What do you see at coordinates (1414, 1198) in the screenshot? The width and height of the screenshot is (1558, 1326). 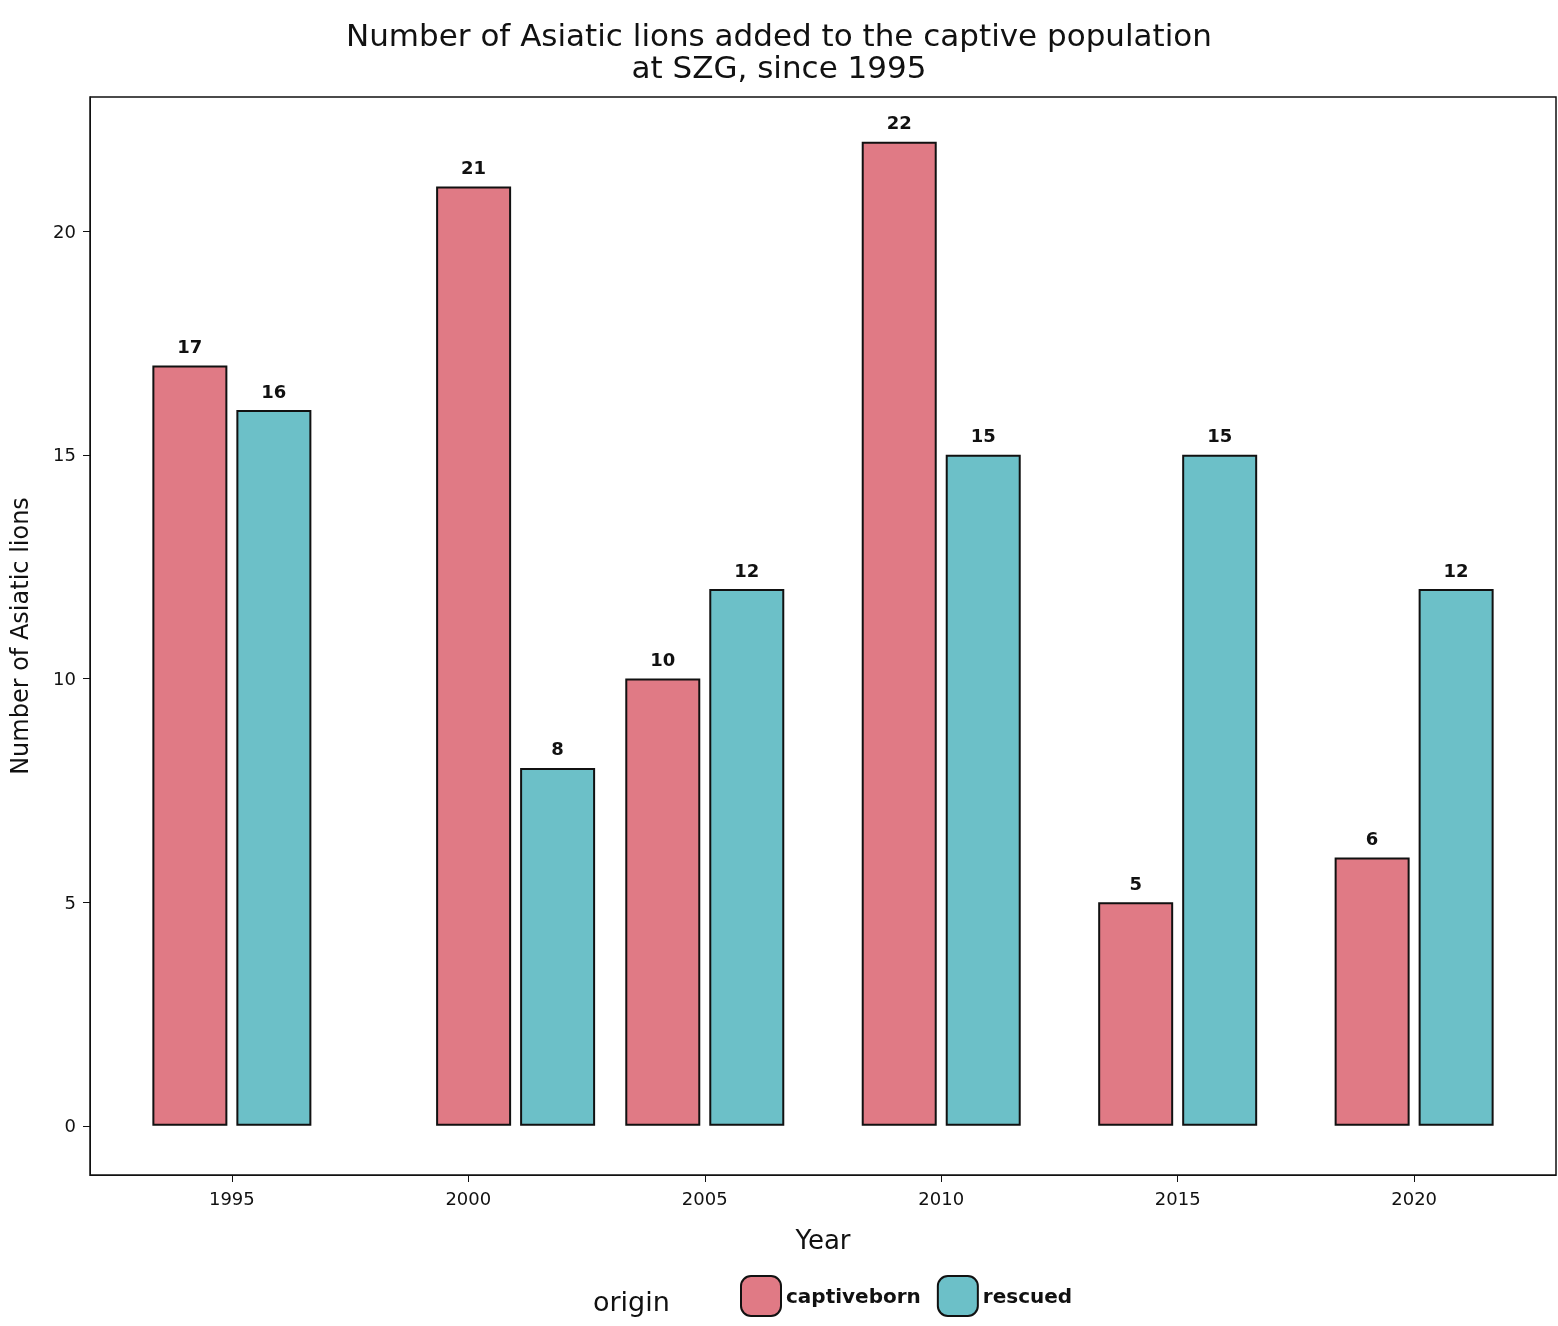 I see `x-tick-label: 2020` at bounding box center [1414, 1198].